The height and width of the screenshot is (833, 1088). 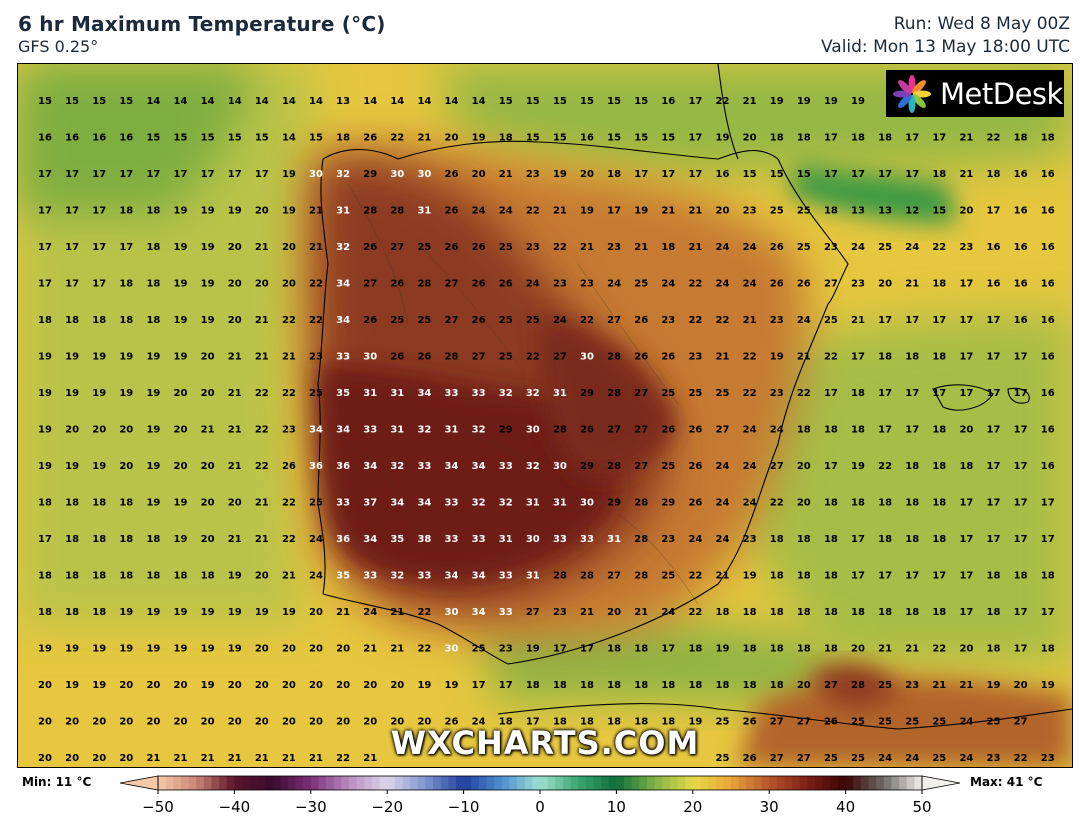 What do you see at coordinates (452, 174) in the screenshot?
I see `grid-value: 26` at bounding box center [452, 174].